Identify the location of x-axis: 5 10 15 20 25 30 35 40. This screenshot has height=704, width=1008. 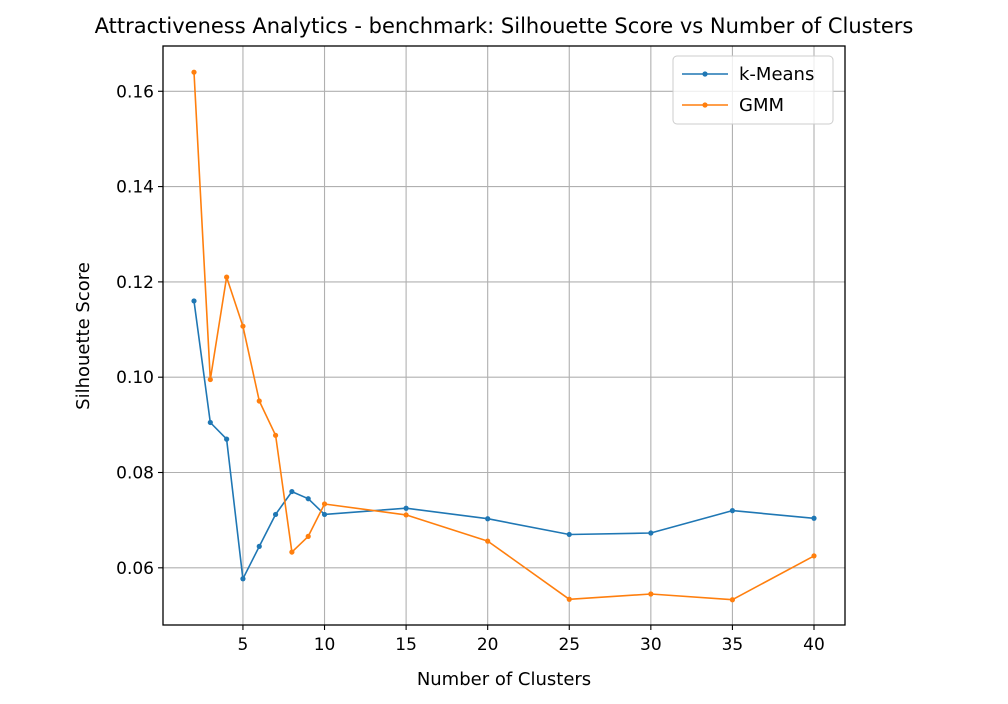
(531, 640).